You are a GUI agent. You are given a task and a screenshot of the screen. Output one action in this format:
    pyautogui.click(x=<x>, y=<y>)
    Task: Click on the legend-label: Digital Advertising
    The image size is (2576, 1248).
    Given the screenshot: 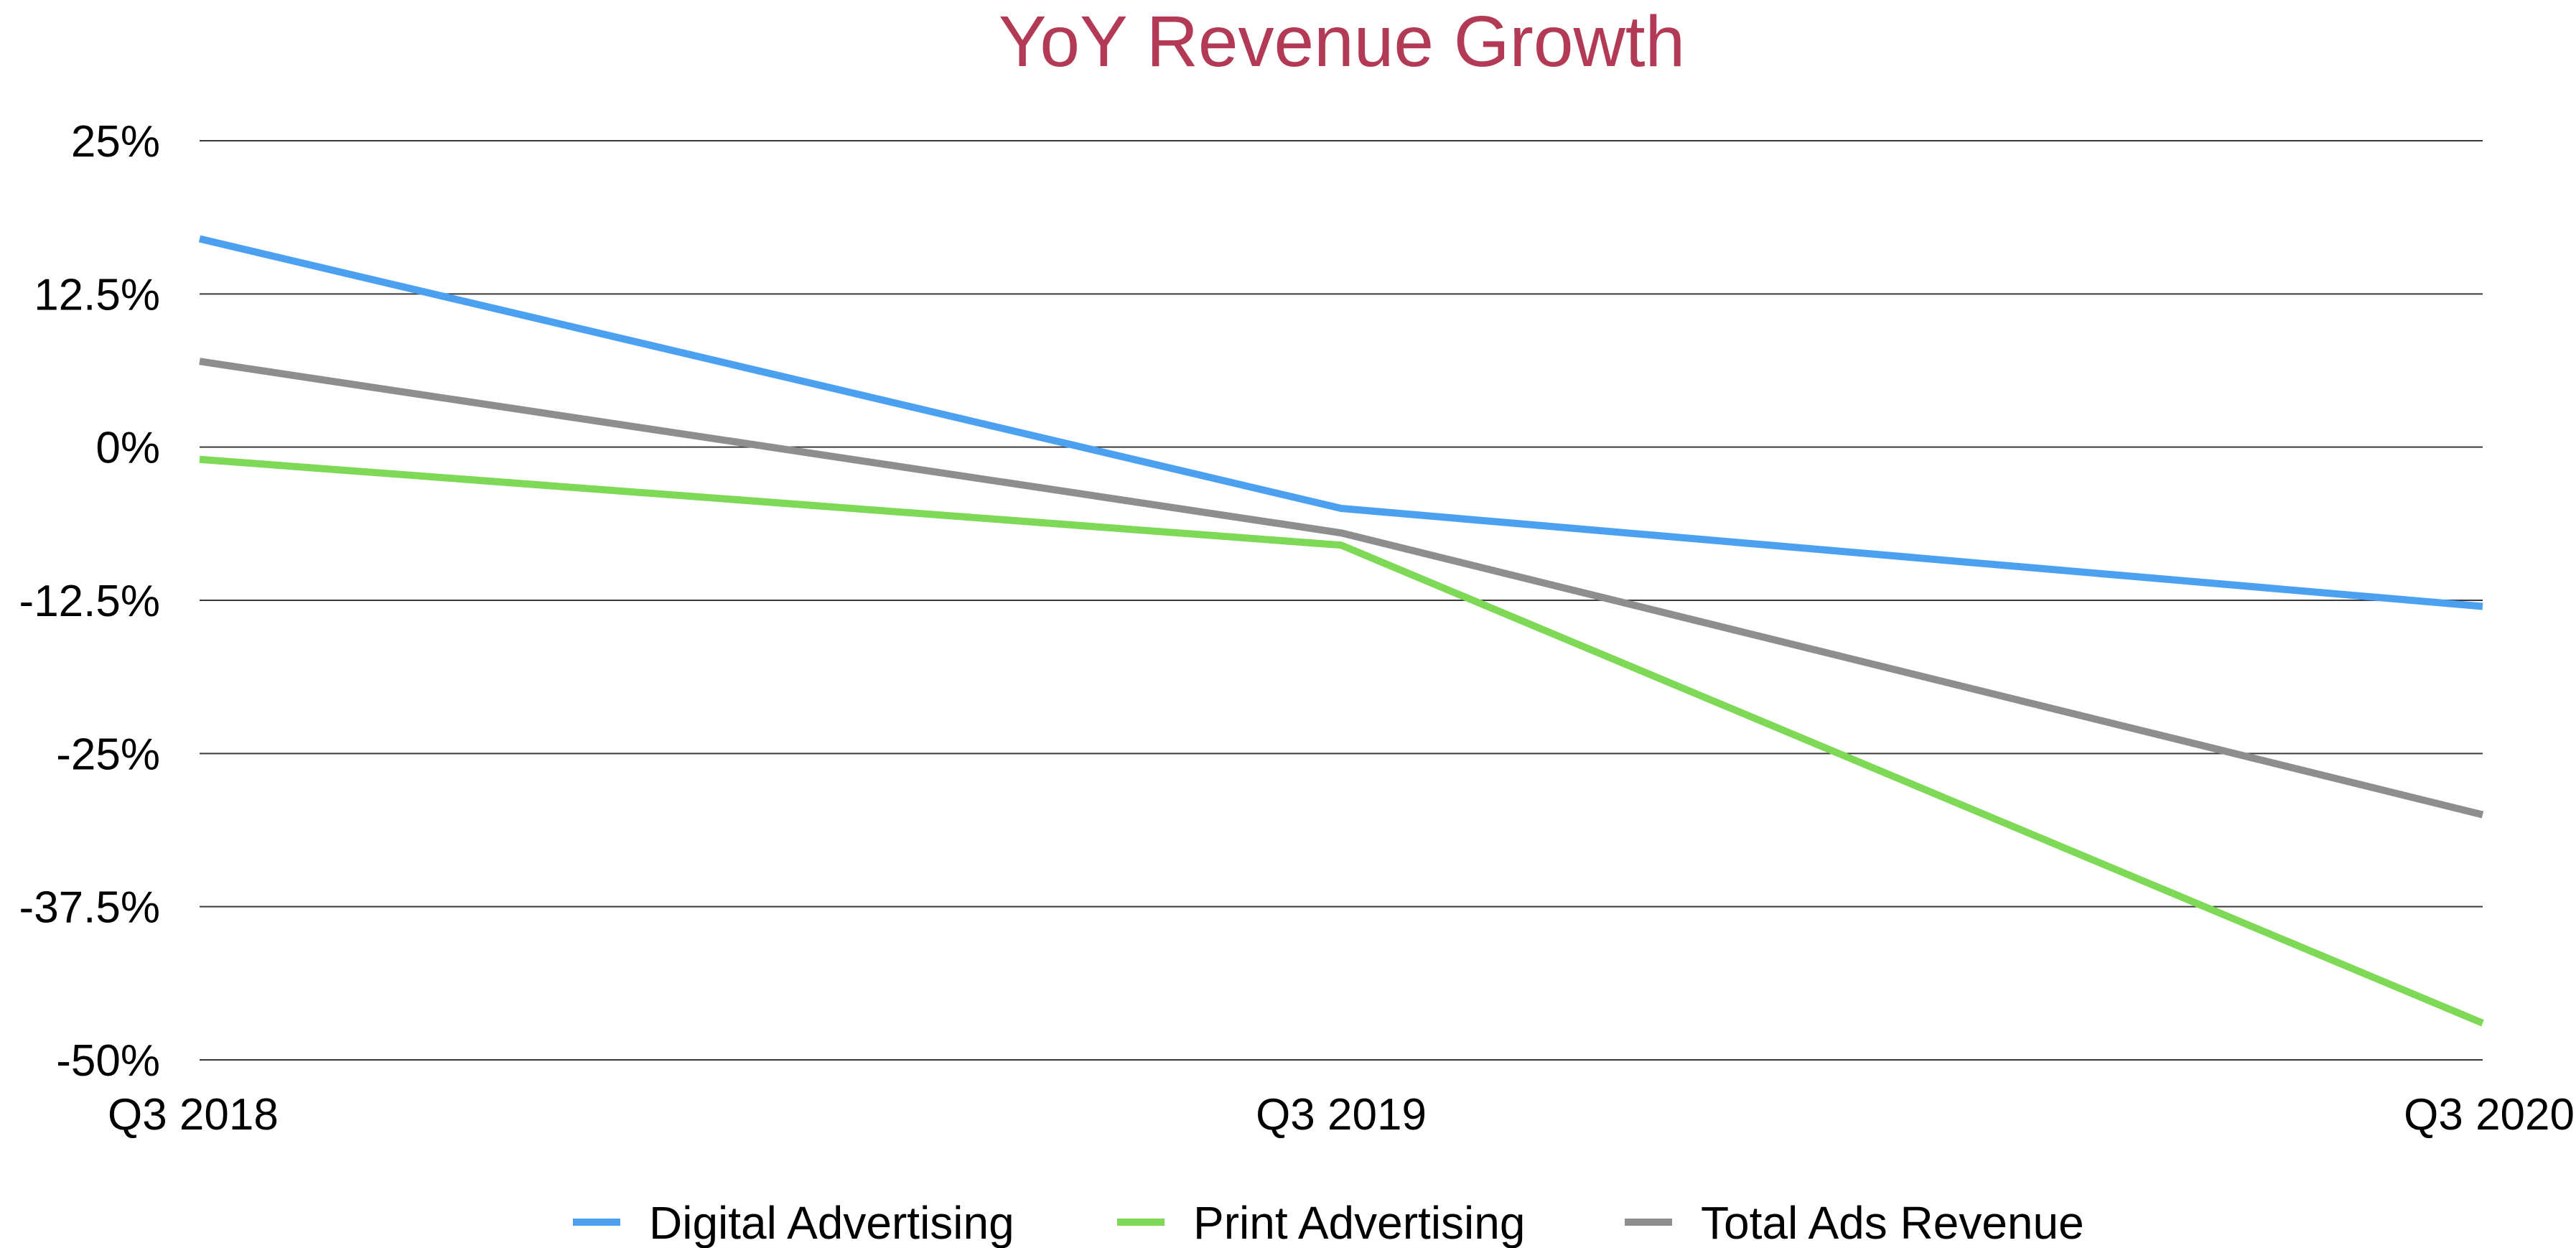 What is the action you would take?
    pyautogui.click(x=831, y=1222)
    